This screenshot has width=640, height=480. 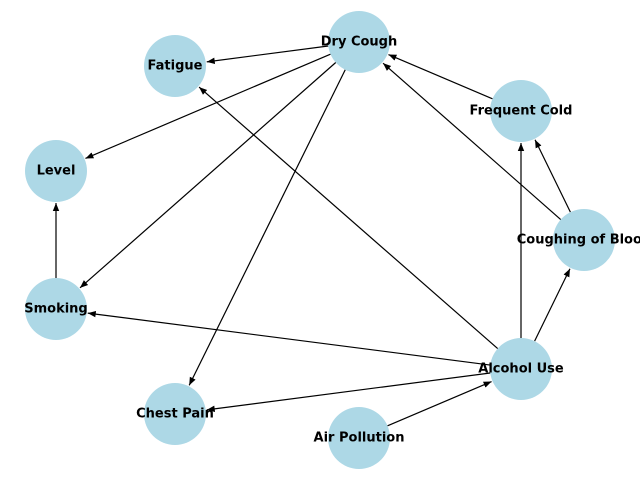 I want to click on edge-alcohol-use-to-chest-pain, so click(x=348, y=392).